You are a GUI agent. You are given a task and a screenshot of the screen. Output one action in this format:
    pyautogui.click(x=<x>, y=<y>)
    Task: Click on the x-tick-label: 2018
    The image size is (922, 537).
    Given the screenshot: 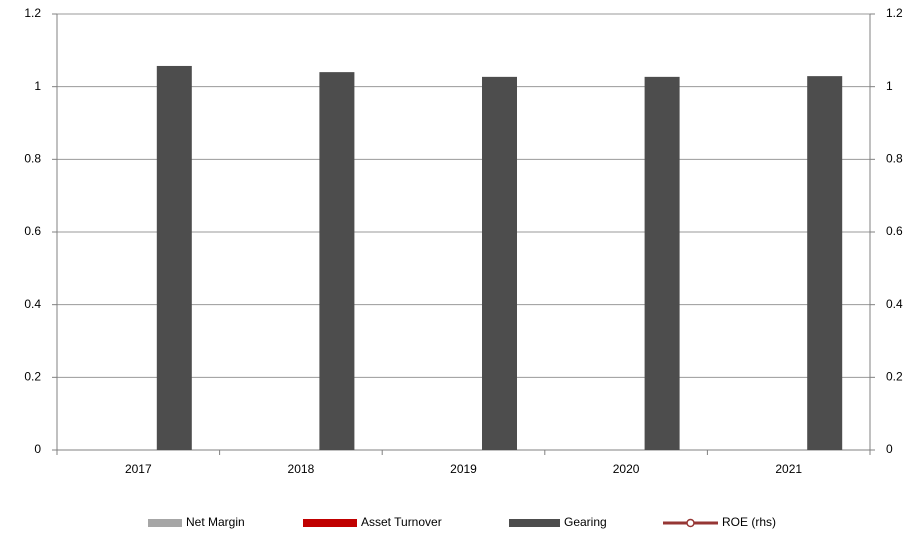 What is the action you would take?
    pyautogui.click(x=301, y=469)
    